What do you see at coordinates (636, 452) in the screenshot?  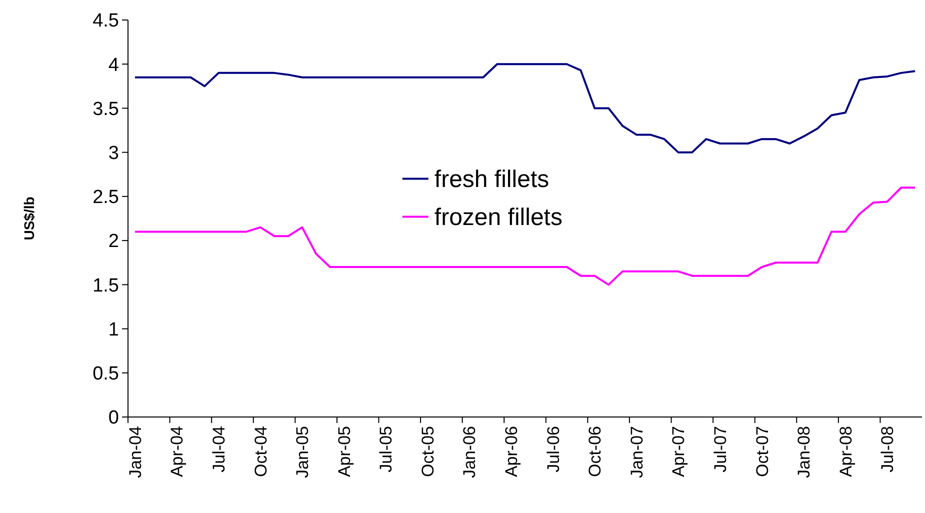 I see `x-tick-label: Jan-07` at bounding box center [636, 452].